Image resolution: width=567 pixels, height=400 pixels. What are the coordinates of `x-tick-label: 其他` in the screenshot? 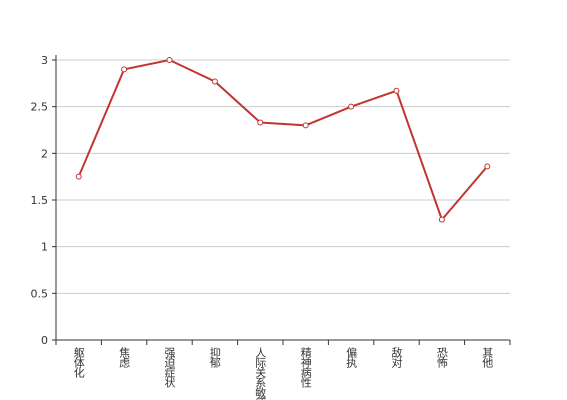 It's located at (487, 357).